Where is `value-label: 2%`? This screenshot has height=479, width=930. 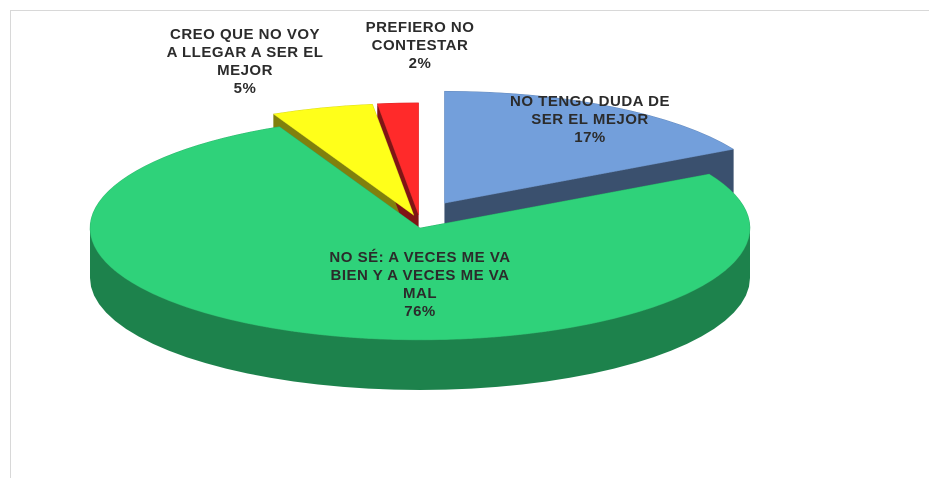
value-label: 2% is located at coordinates (420, 63).